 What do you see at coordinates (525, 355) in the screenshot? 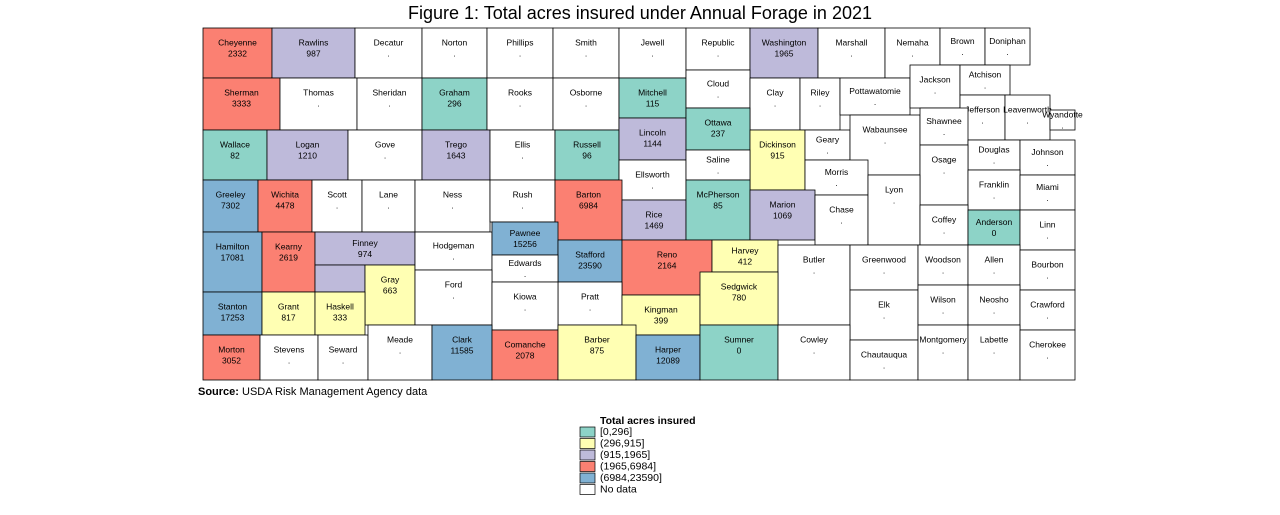
I see `county-value: 2078` at bounding box center [525, 355].